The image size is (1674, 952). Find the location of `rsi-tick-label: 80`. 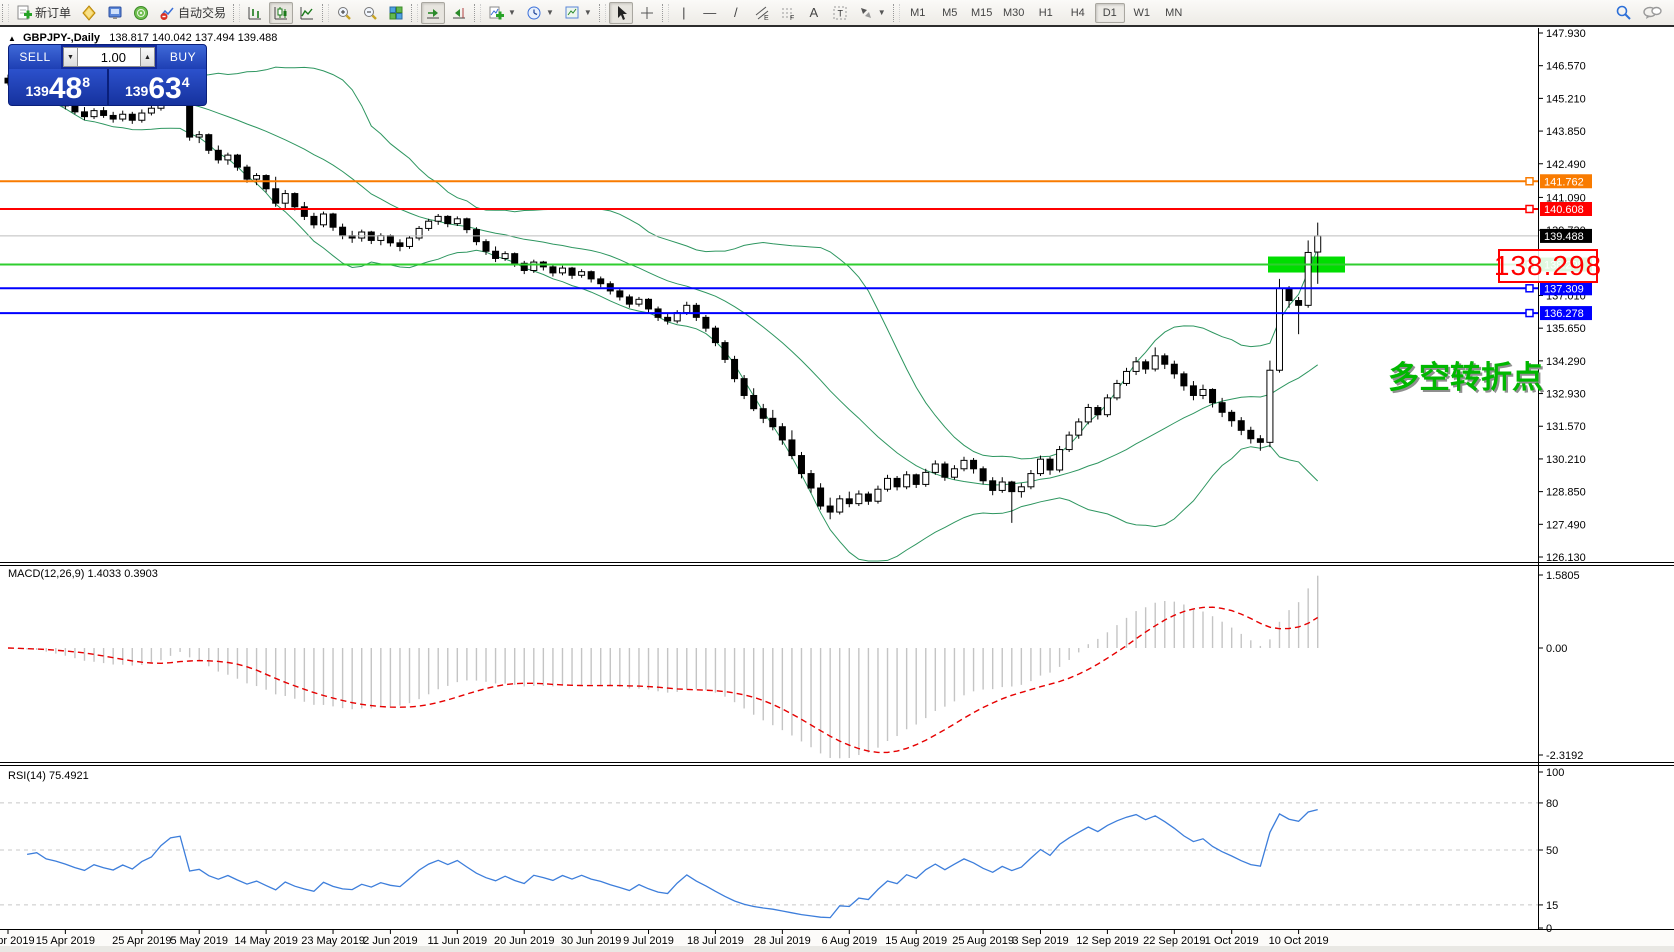

rsi-tick-label: 80 is located at coordinates (1552, 804).